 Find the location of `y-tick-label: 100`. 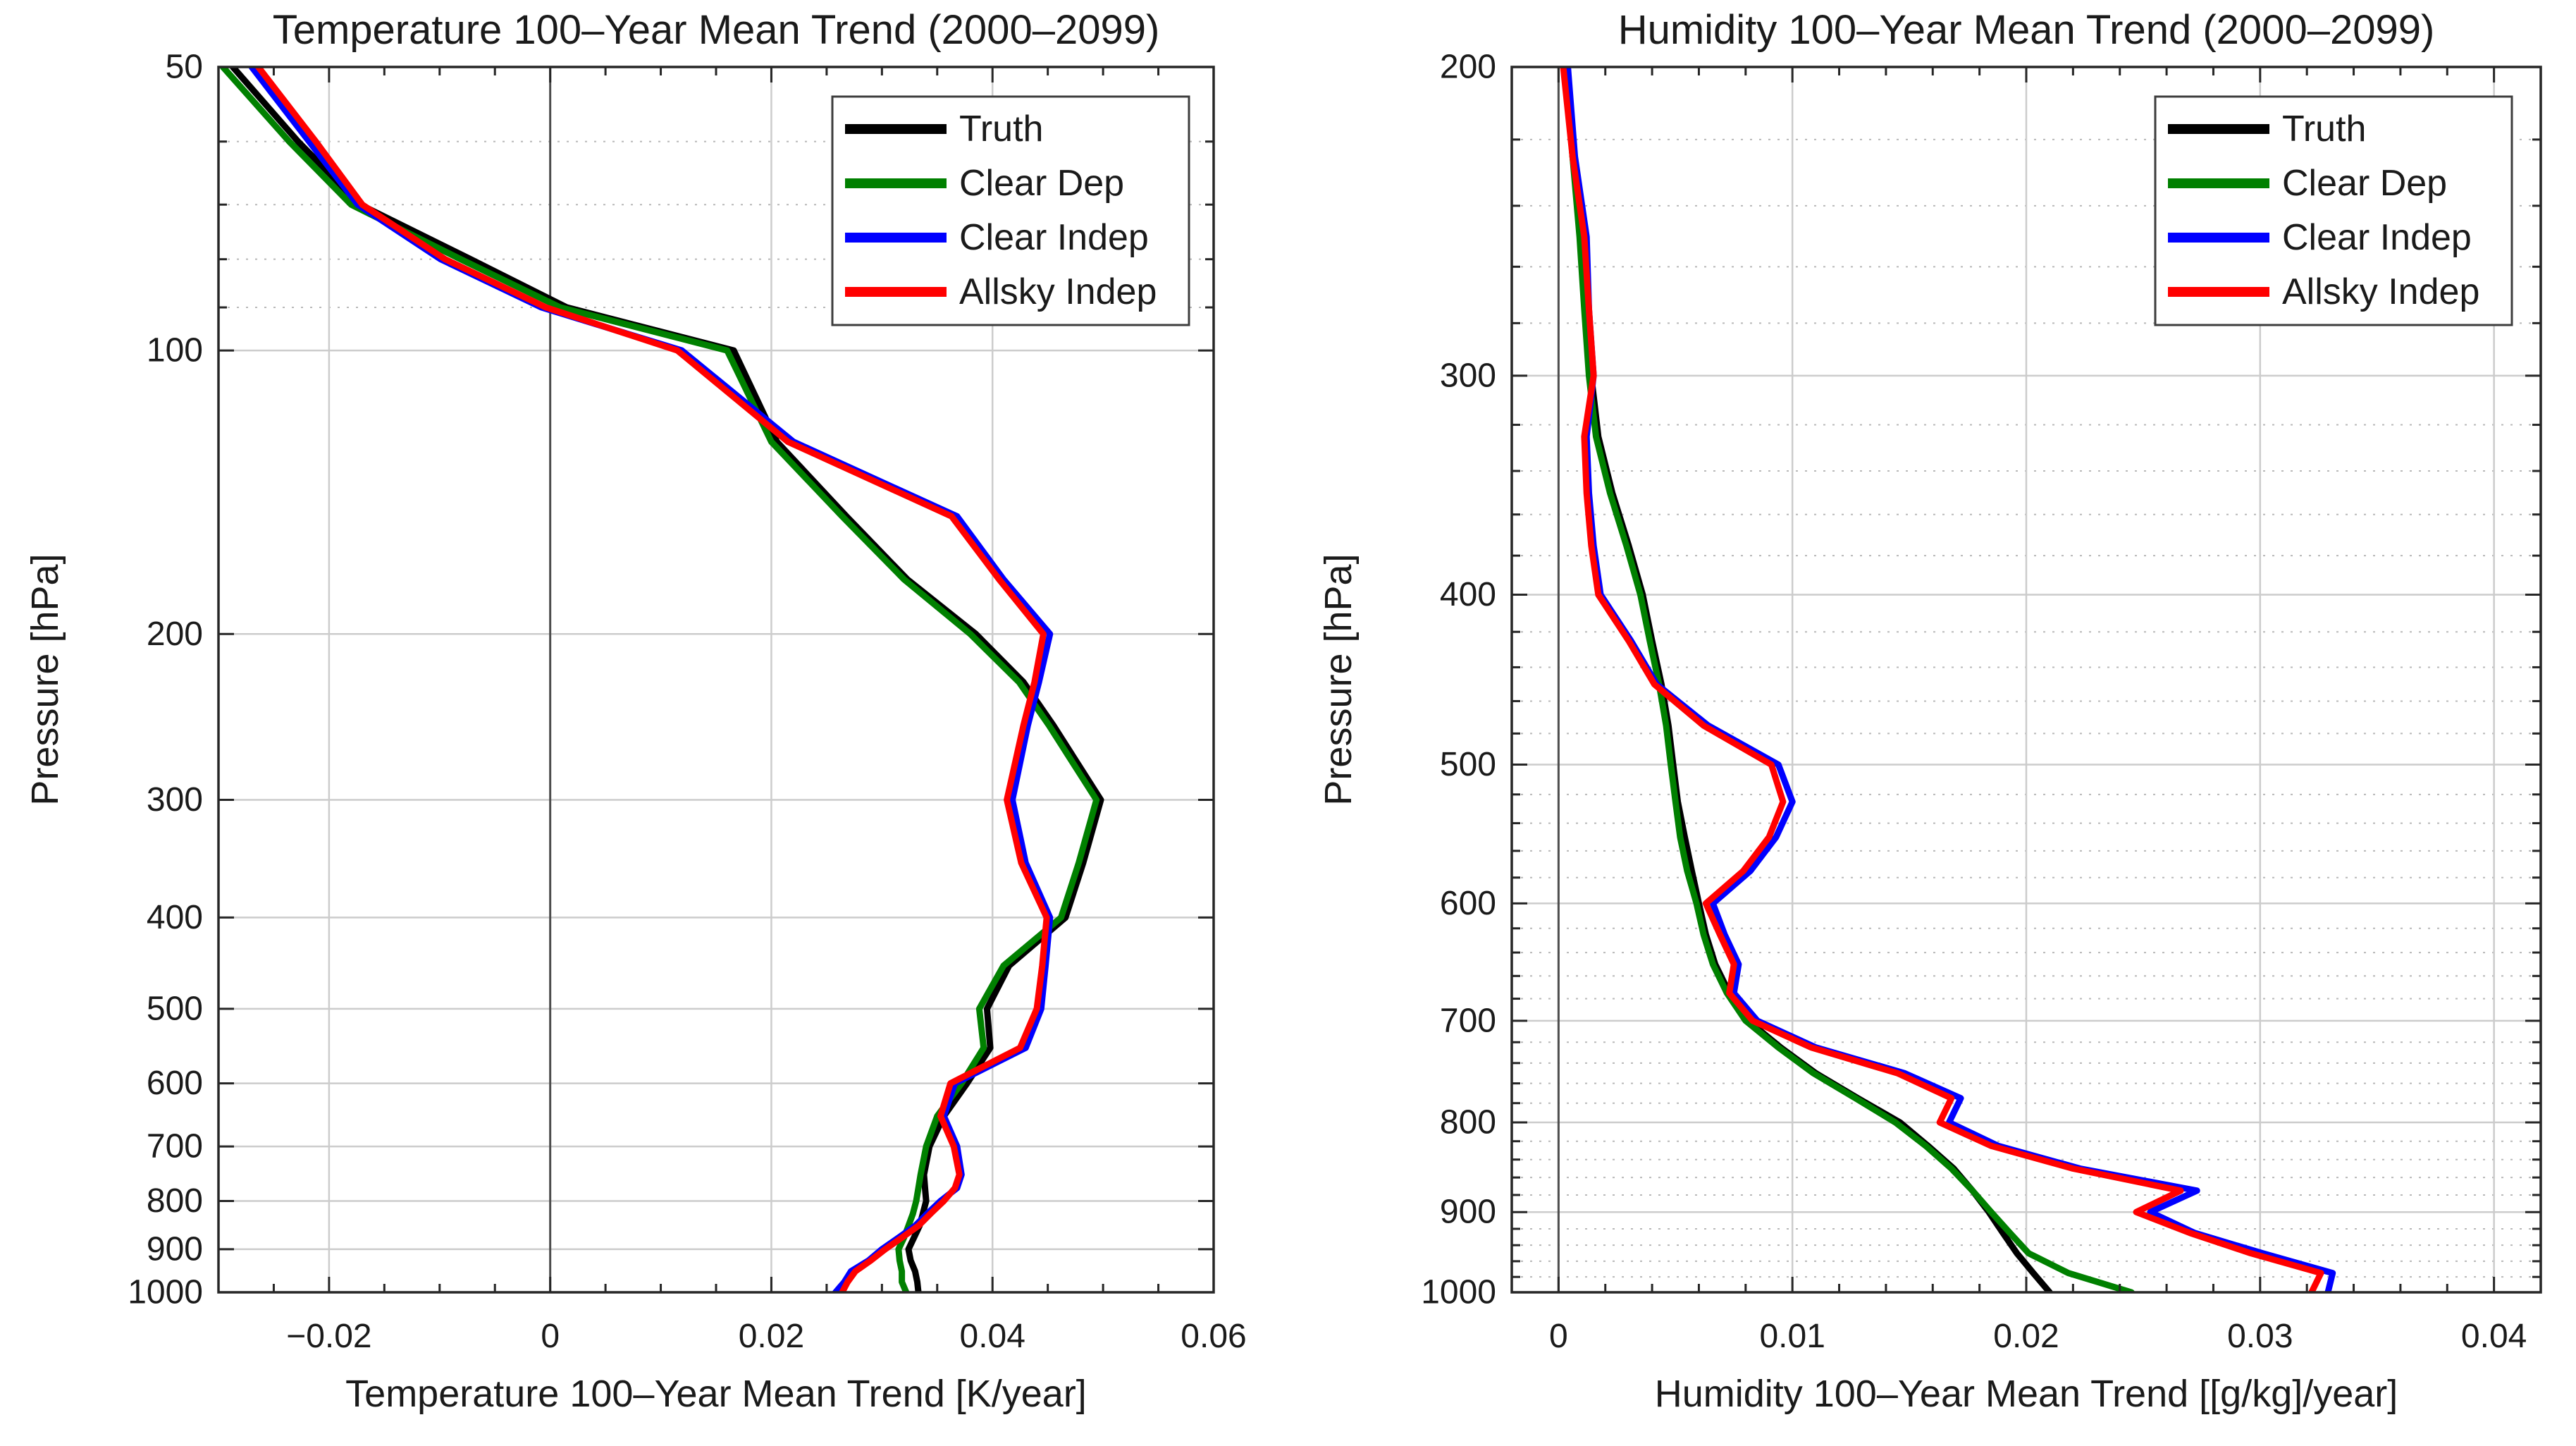

y-tick-label: 100 is located at coordinates (175, 350).